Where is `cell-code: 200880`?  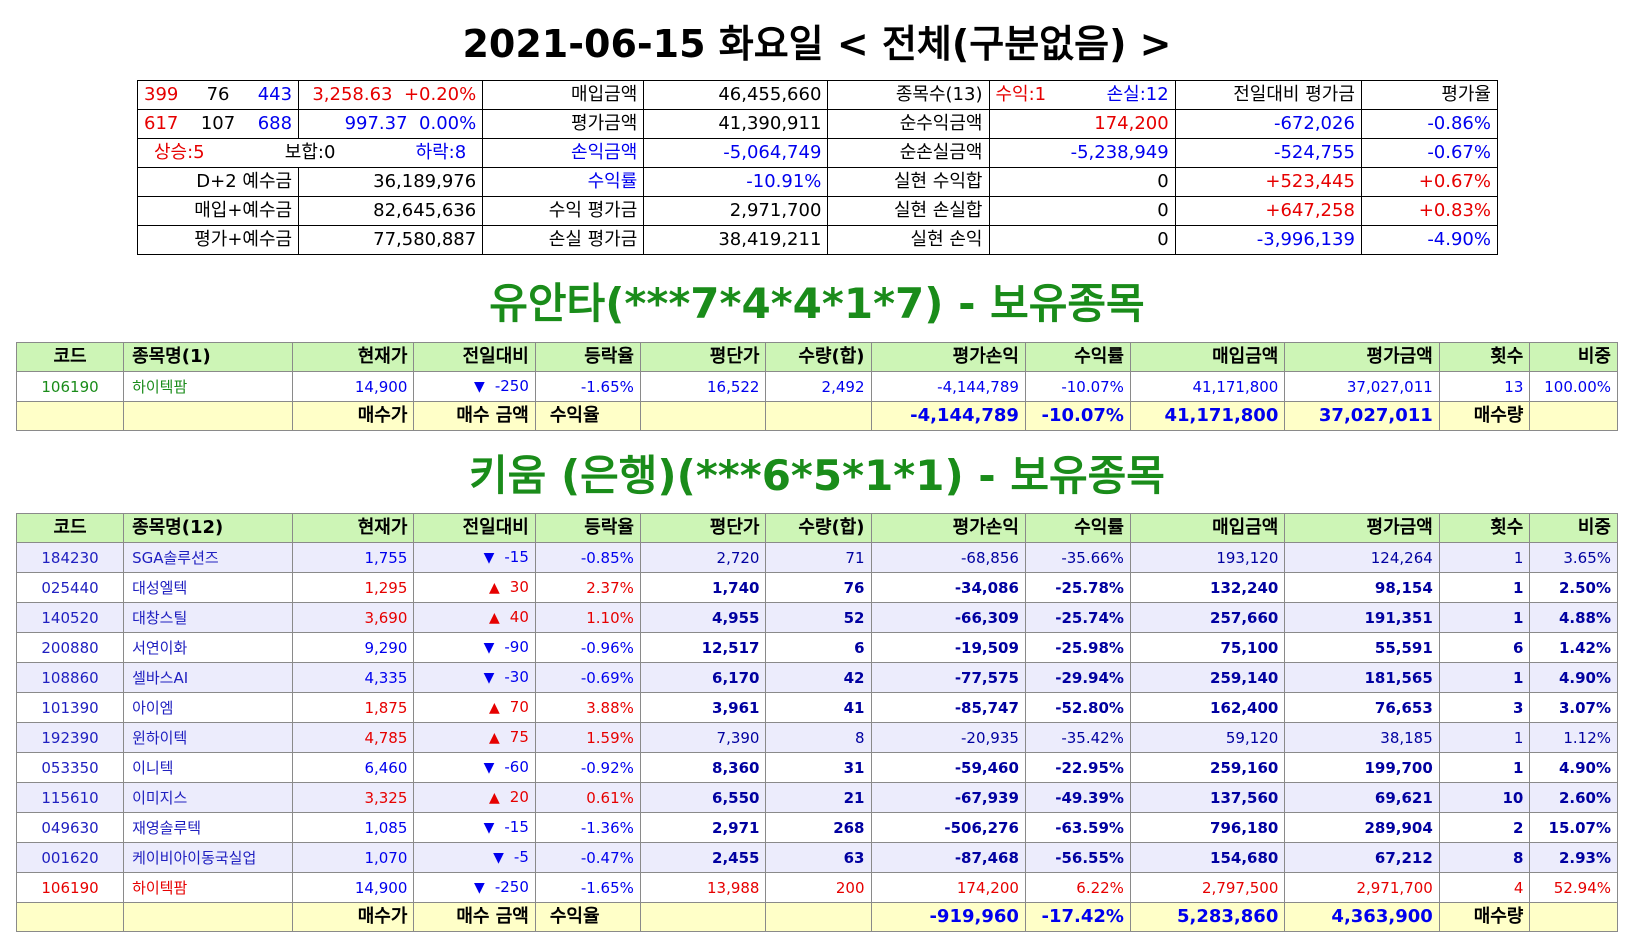
cell-code: 200880 is located at coordinates (70, 647).